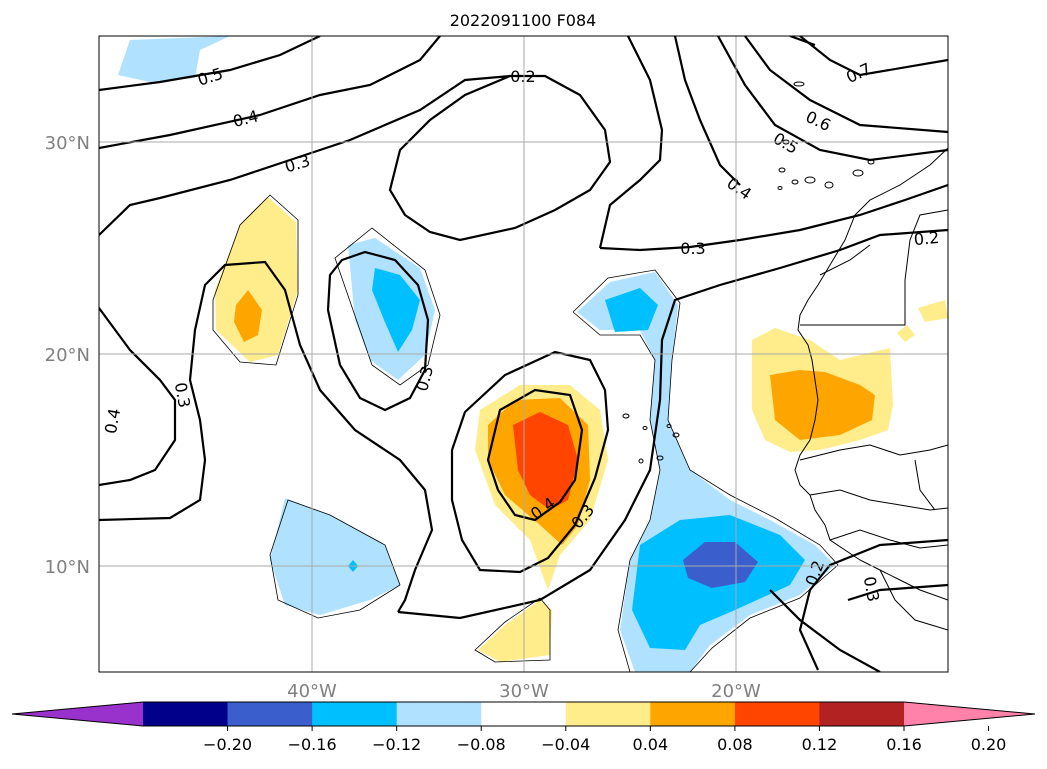 The width and height of the screenshot is (1047, 769). I want to click on coastlines, so click(871, 389).